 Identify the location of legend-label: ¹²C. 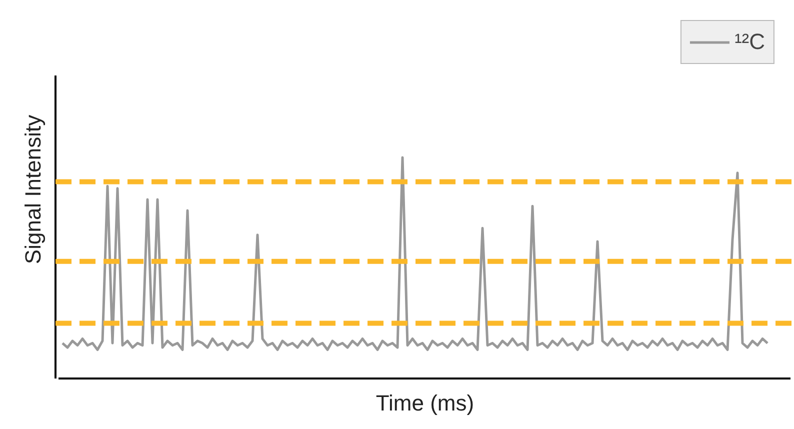
(749, 42).